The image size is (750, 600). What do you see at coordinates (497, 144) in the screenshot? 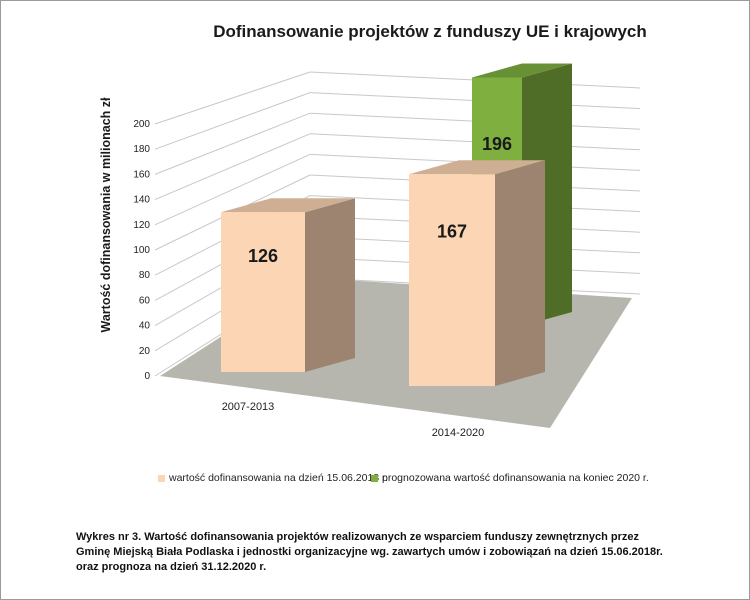
I see `data-label: 196` at bounding box center [497, 144].